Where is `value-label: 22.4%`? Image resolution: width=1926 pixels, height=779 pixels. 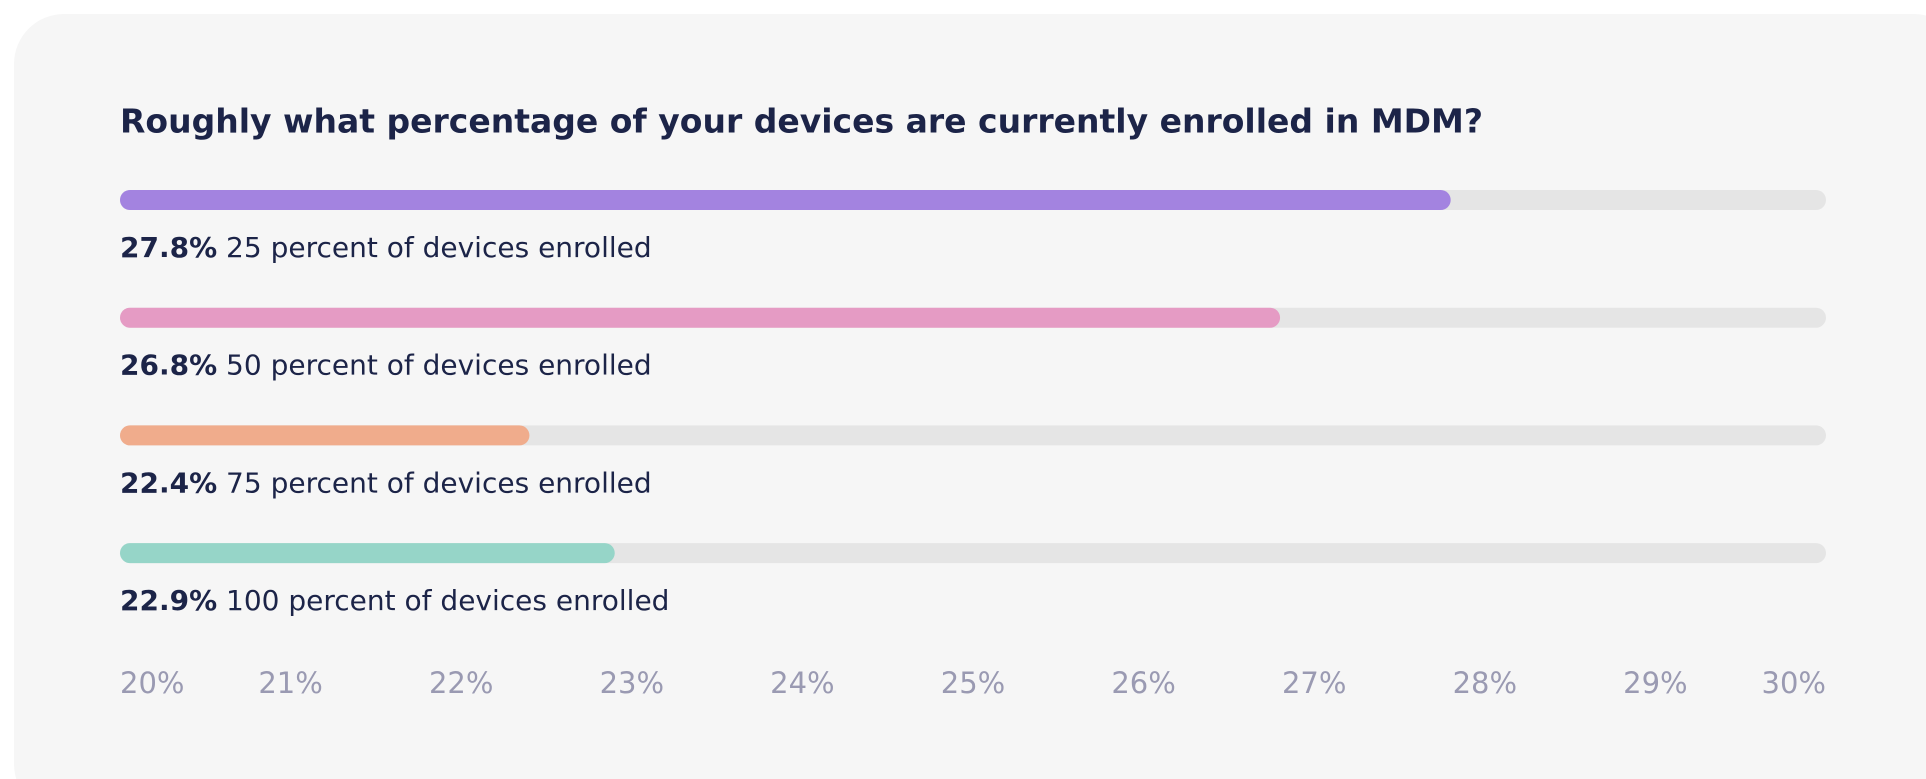 value-label: 22.4% is located at coordinates (168, 482).